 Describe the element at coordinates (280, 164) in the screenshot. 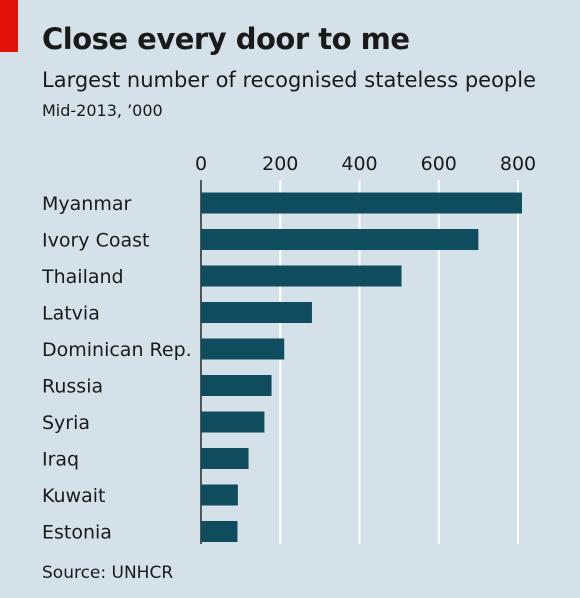

I see `x-tick-label: 200` at that location.